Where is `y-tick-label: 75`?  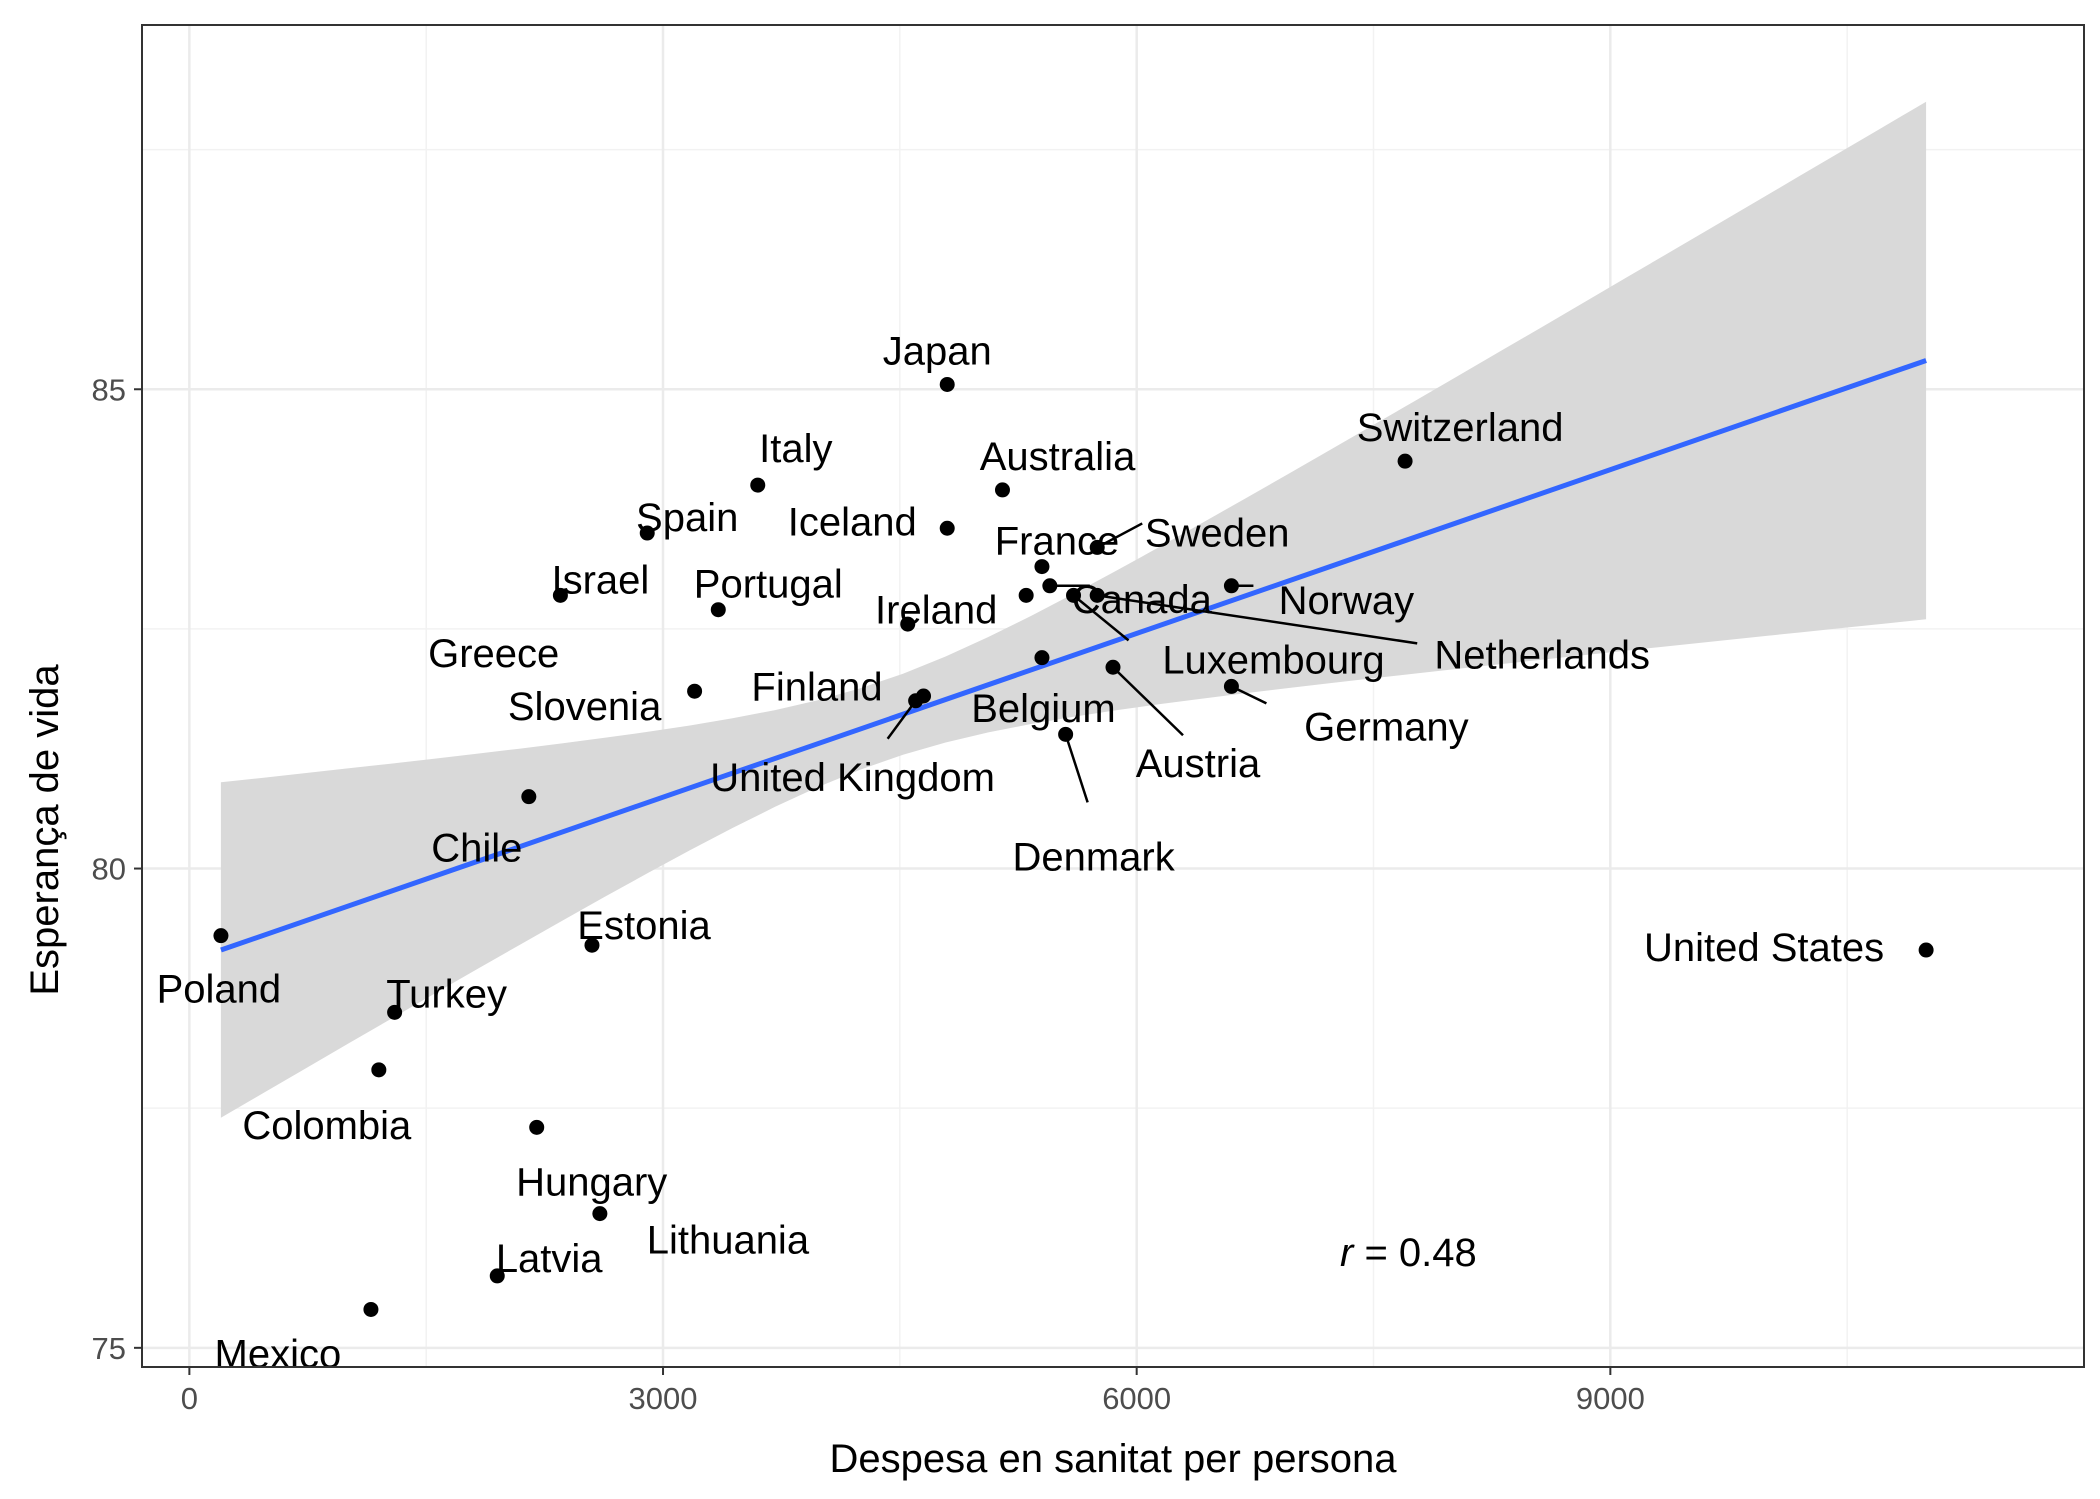
y-tick-label: 75 is located at coordinates (109, 1348).